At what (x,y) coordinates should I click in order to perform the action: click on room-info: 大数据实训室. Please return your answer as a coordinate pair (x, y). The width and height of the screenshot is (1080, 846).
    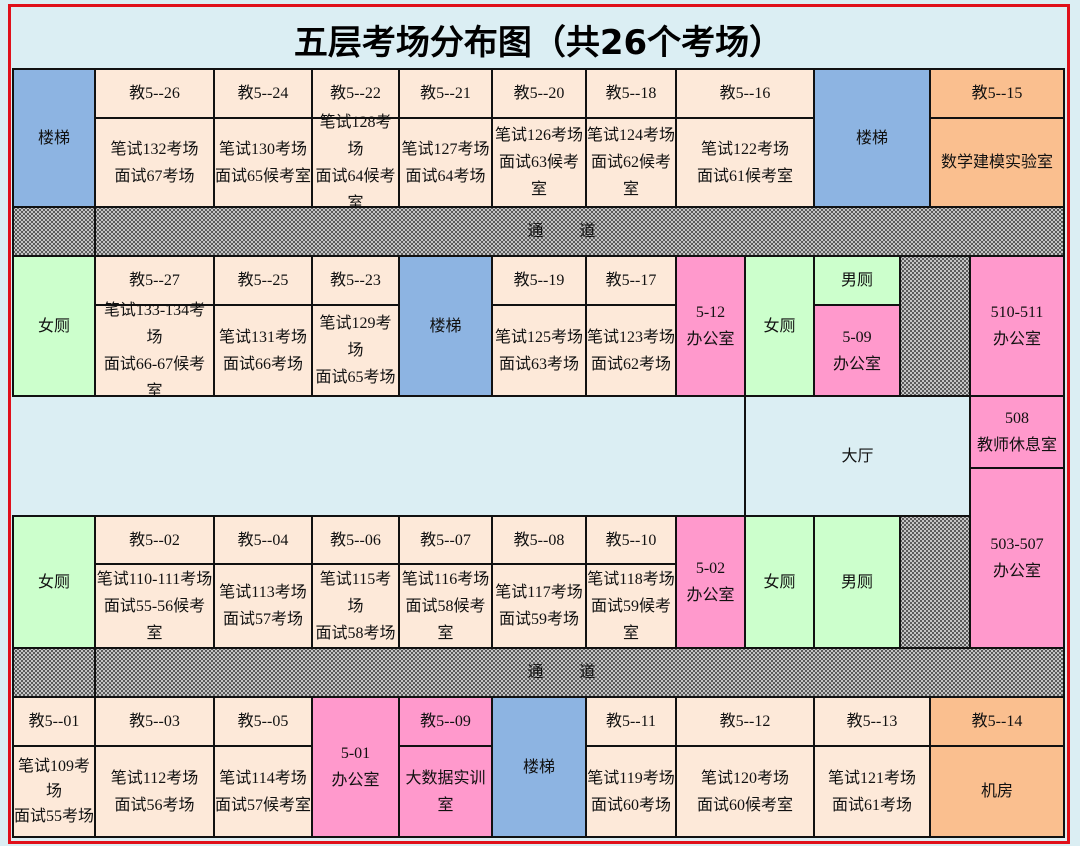
    Looking at the image, I should click on (445, 791).